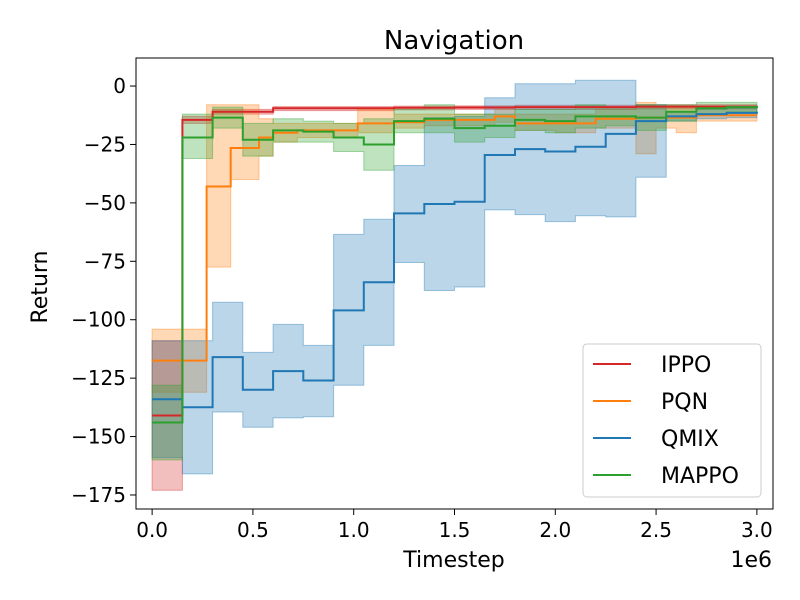 Image resolution: width=800 pixels, height=600 pixels. What do you see at coordinates (690, 439) in the screenshot?
I see `legend-label-qmix: QMIX` at bounding box center [690, 439].